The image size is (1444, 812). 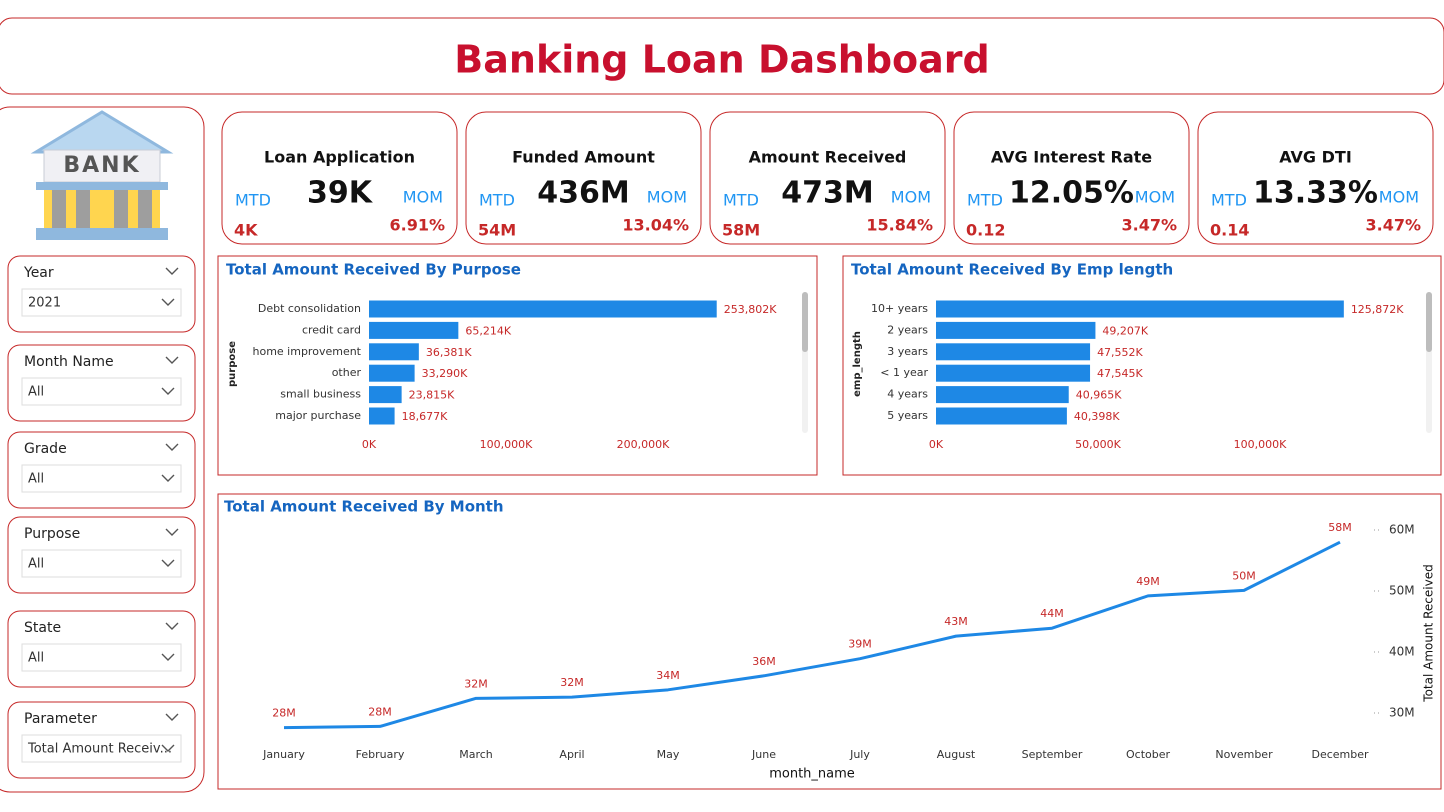 What do you see at coordinates (380, 754) in the screenshot?
I see `x-tick-label: February` at bounding box center [380, 754].